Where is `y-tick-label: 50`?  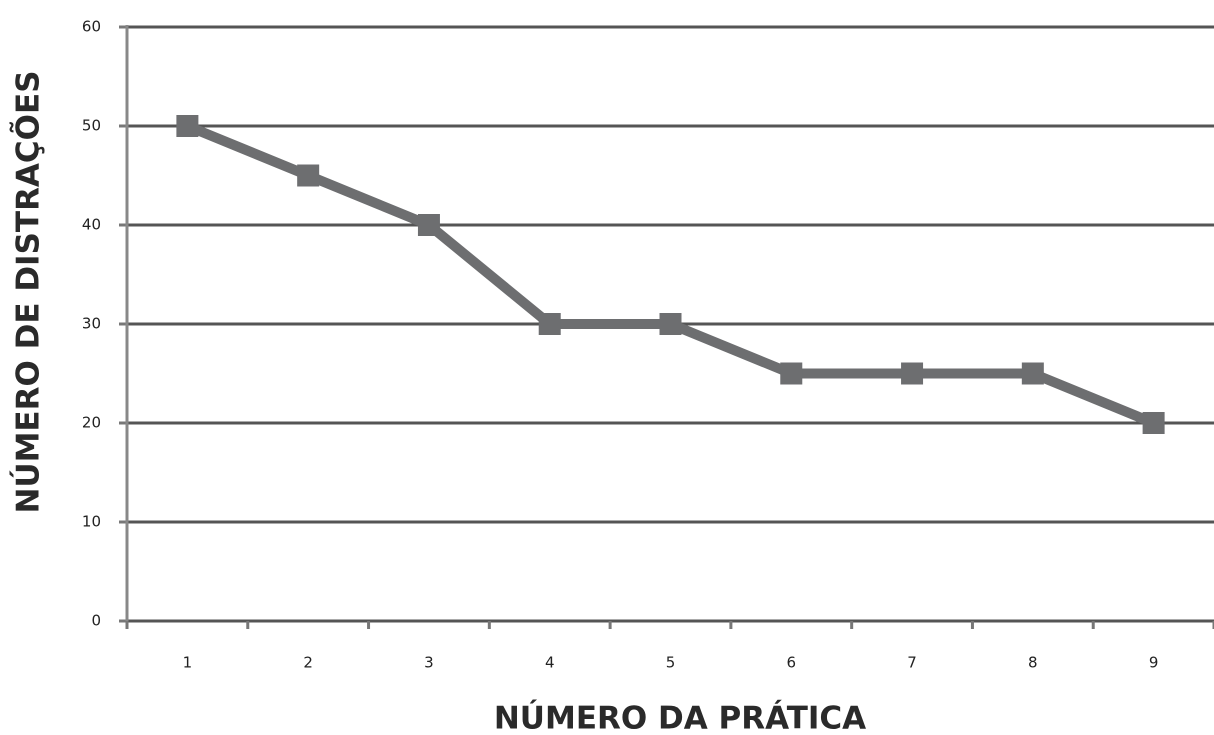
y-tick-label: 50 is located at coordinates (91, 126).